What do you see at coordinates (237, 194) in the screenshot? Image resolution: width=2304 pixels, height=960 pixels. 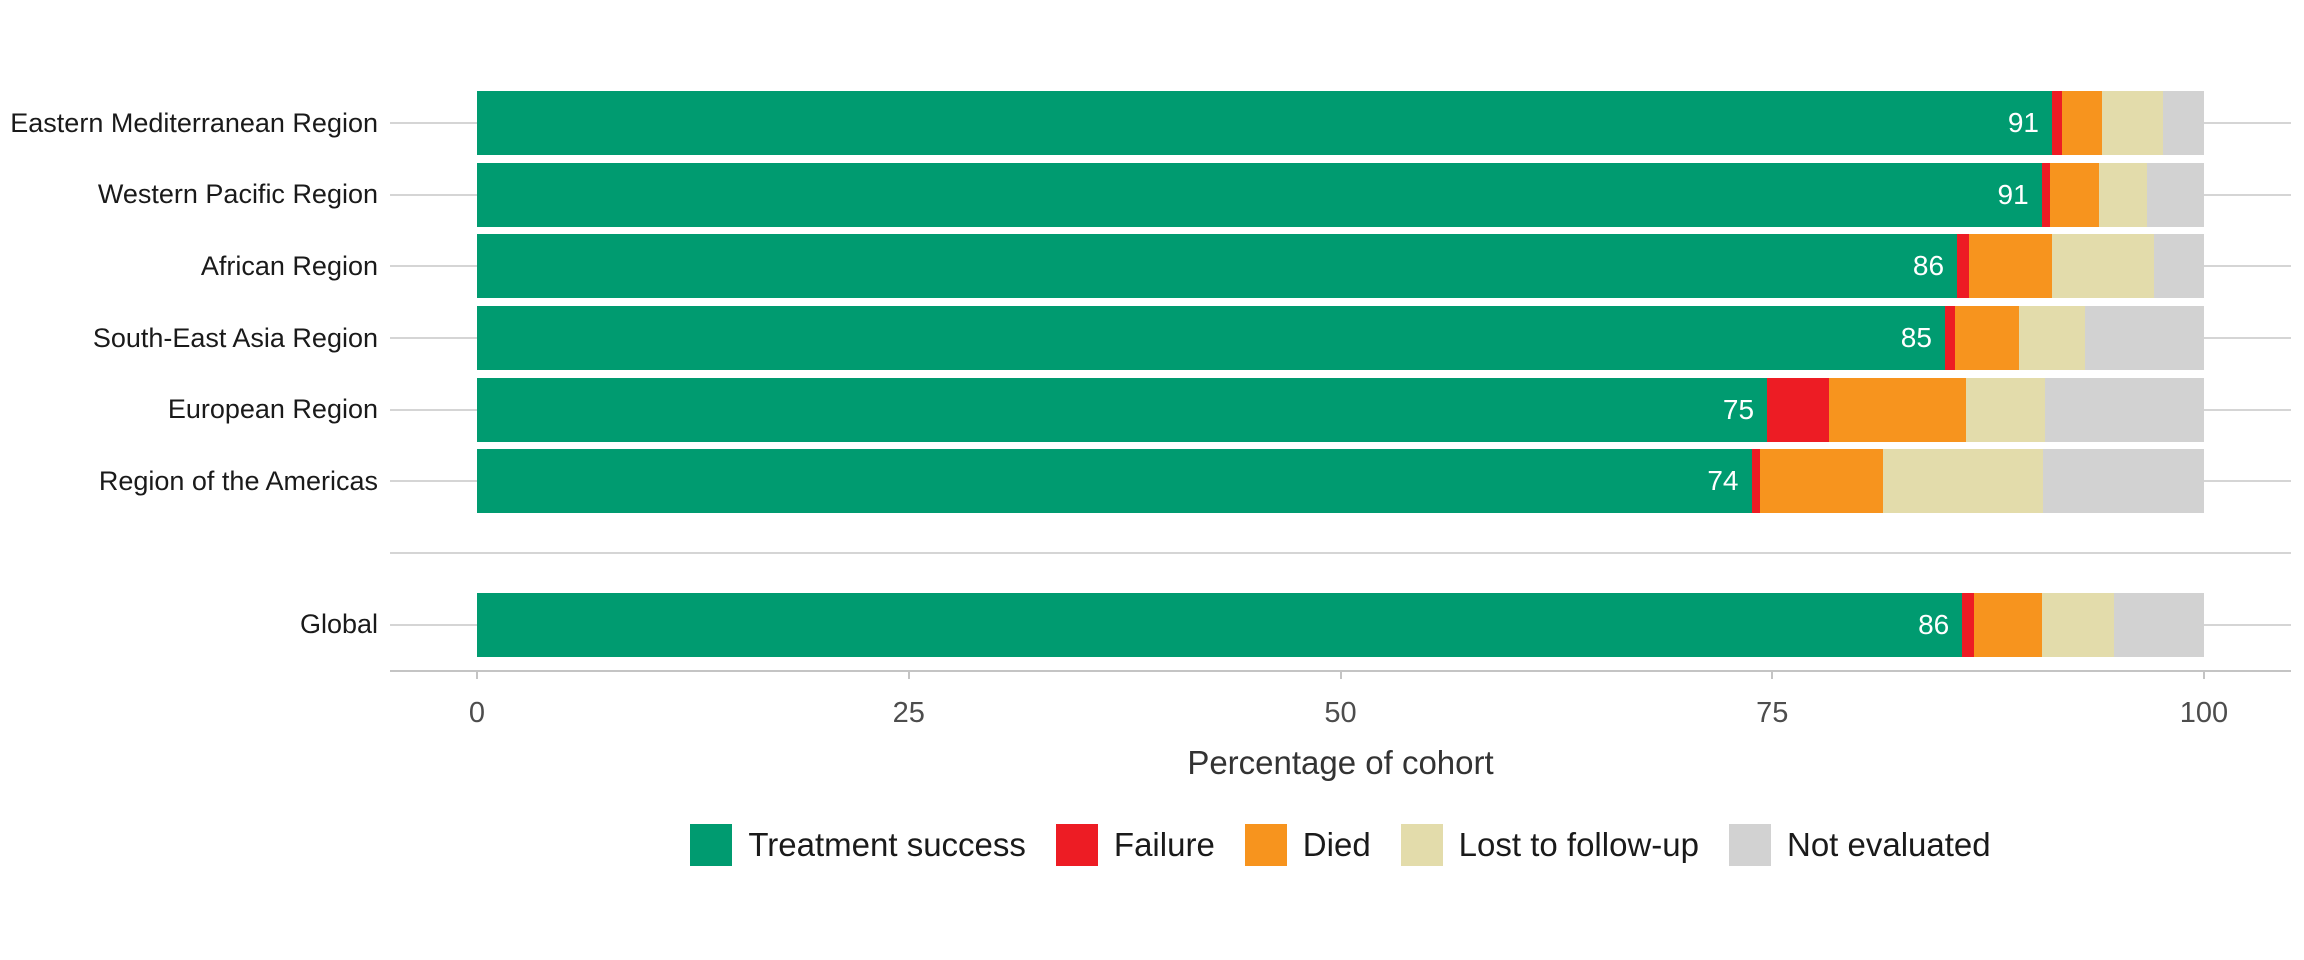 I see `row-label: Western Pacific Region` at bounding box center [237, 194].